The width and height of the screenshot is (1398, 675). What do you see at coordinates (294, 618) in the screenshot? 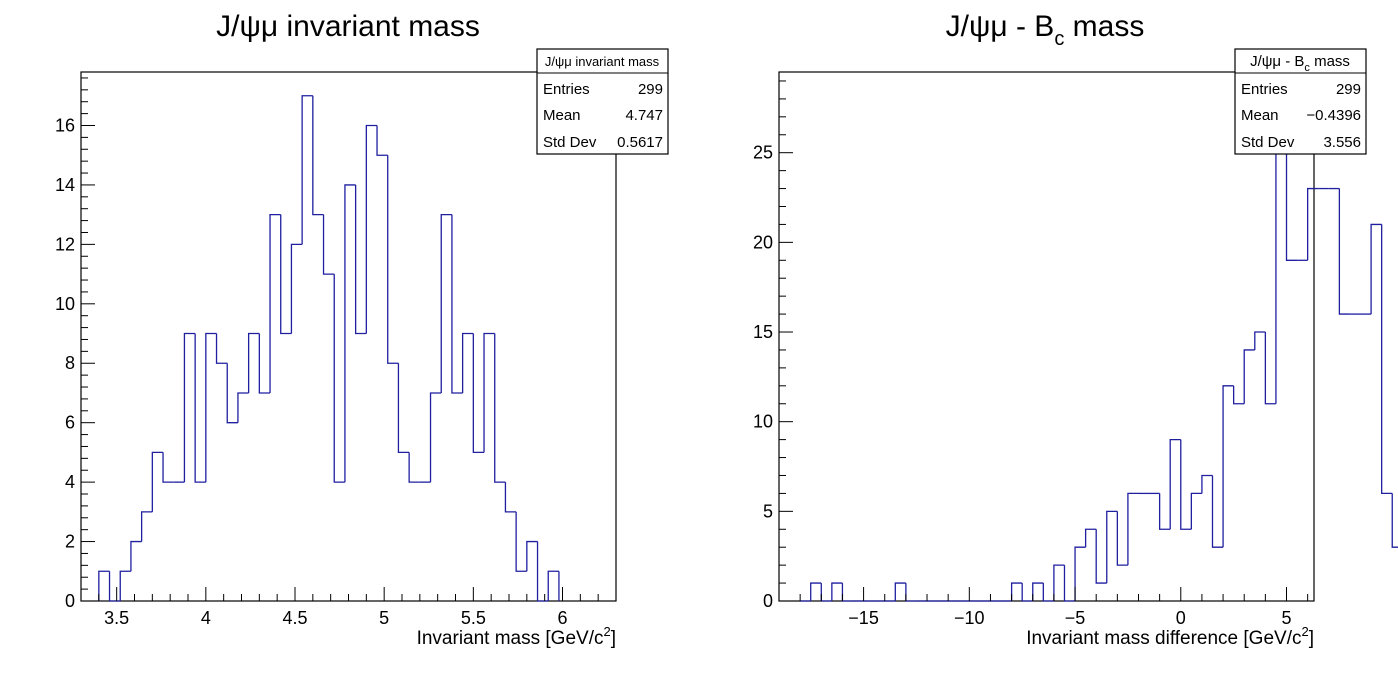
I see `x-tick-label: 4.5` at bounding box center [294, 618].